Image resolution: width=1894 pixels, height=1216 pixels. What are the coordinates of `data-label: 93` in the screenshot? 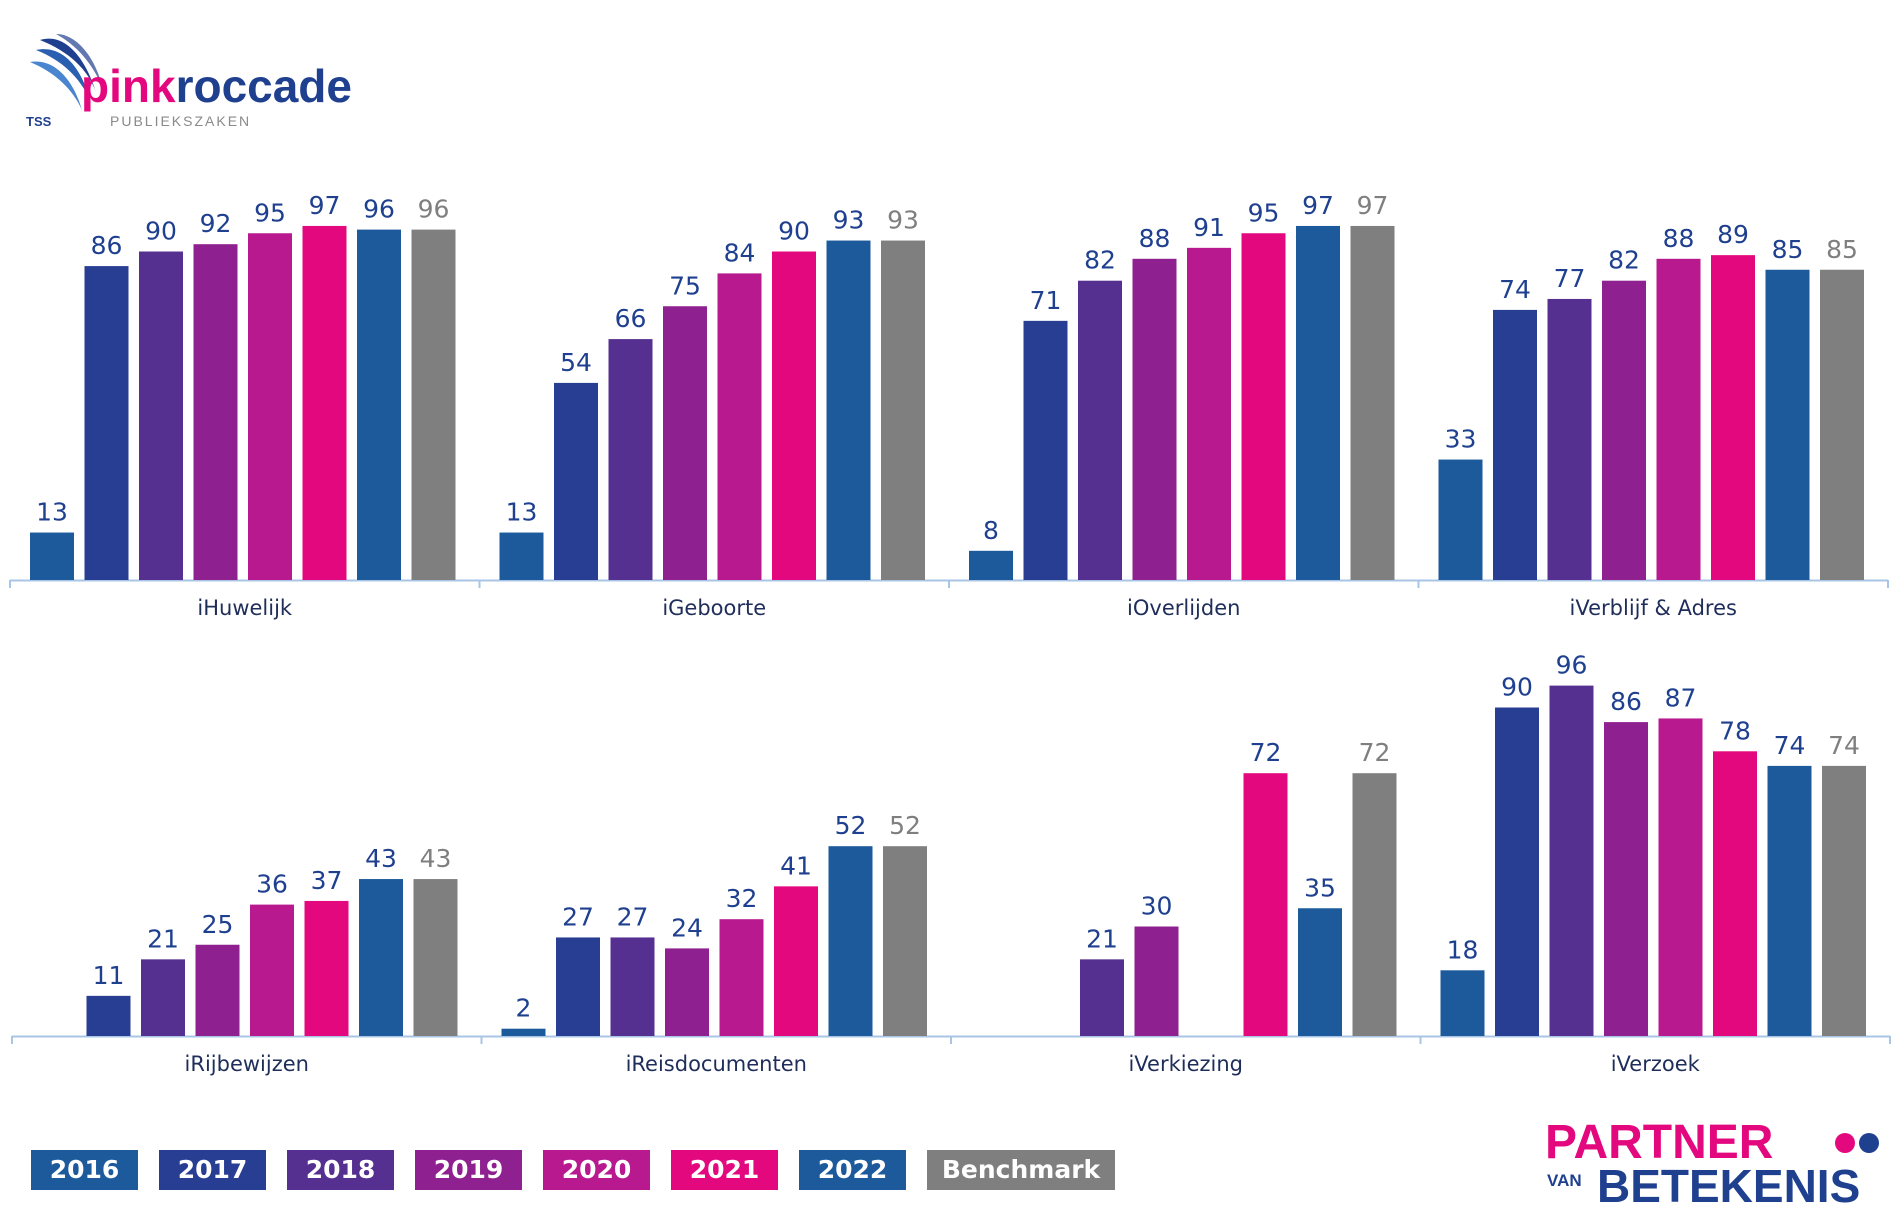 It's located at (849, 220).